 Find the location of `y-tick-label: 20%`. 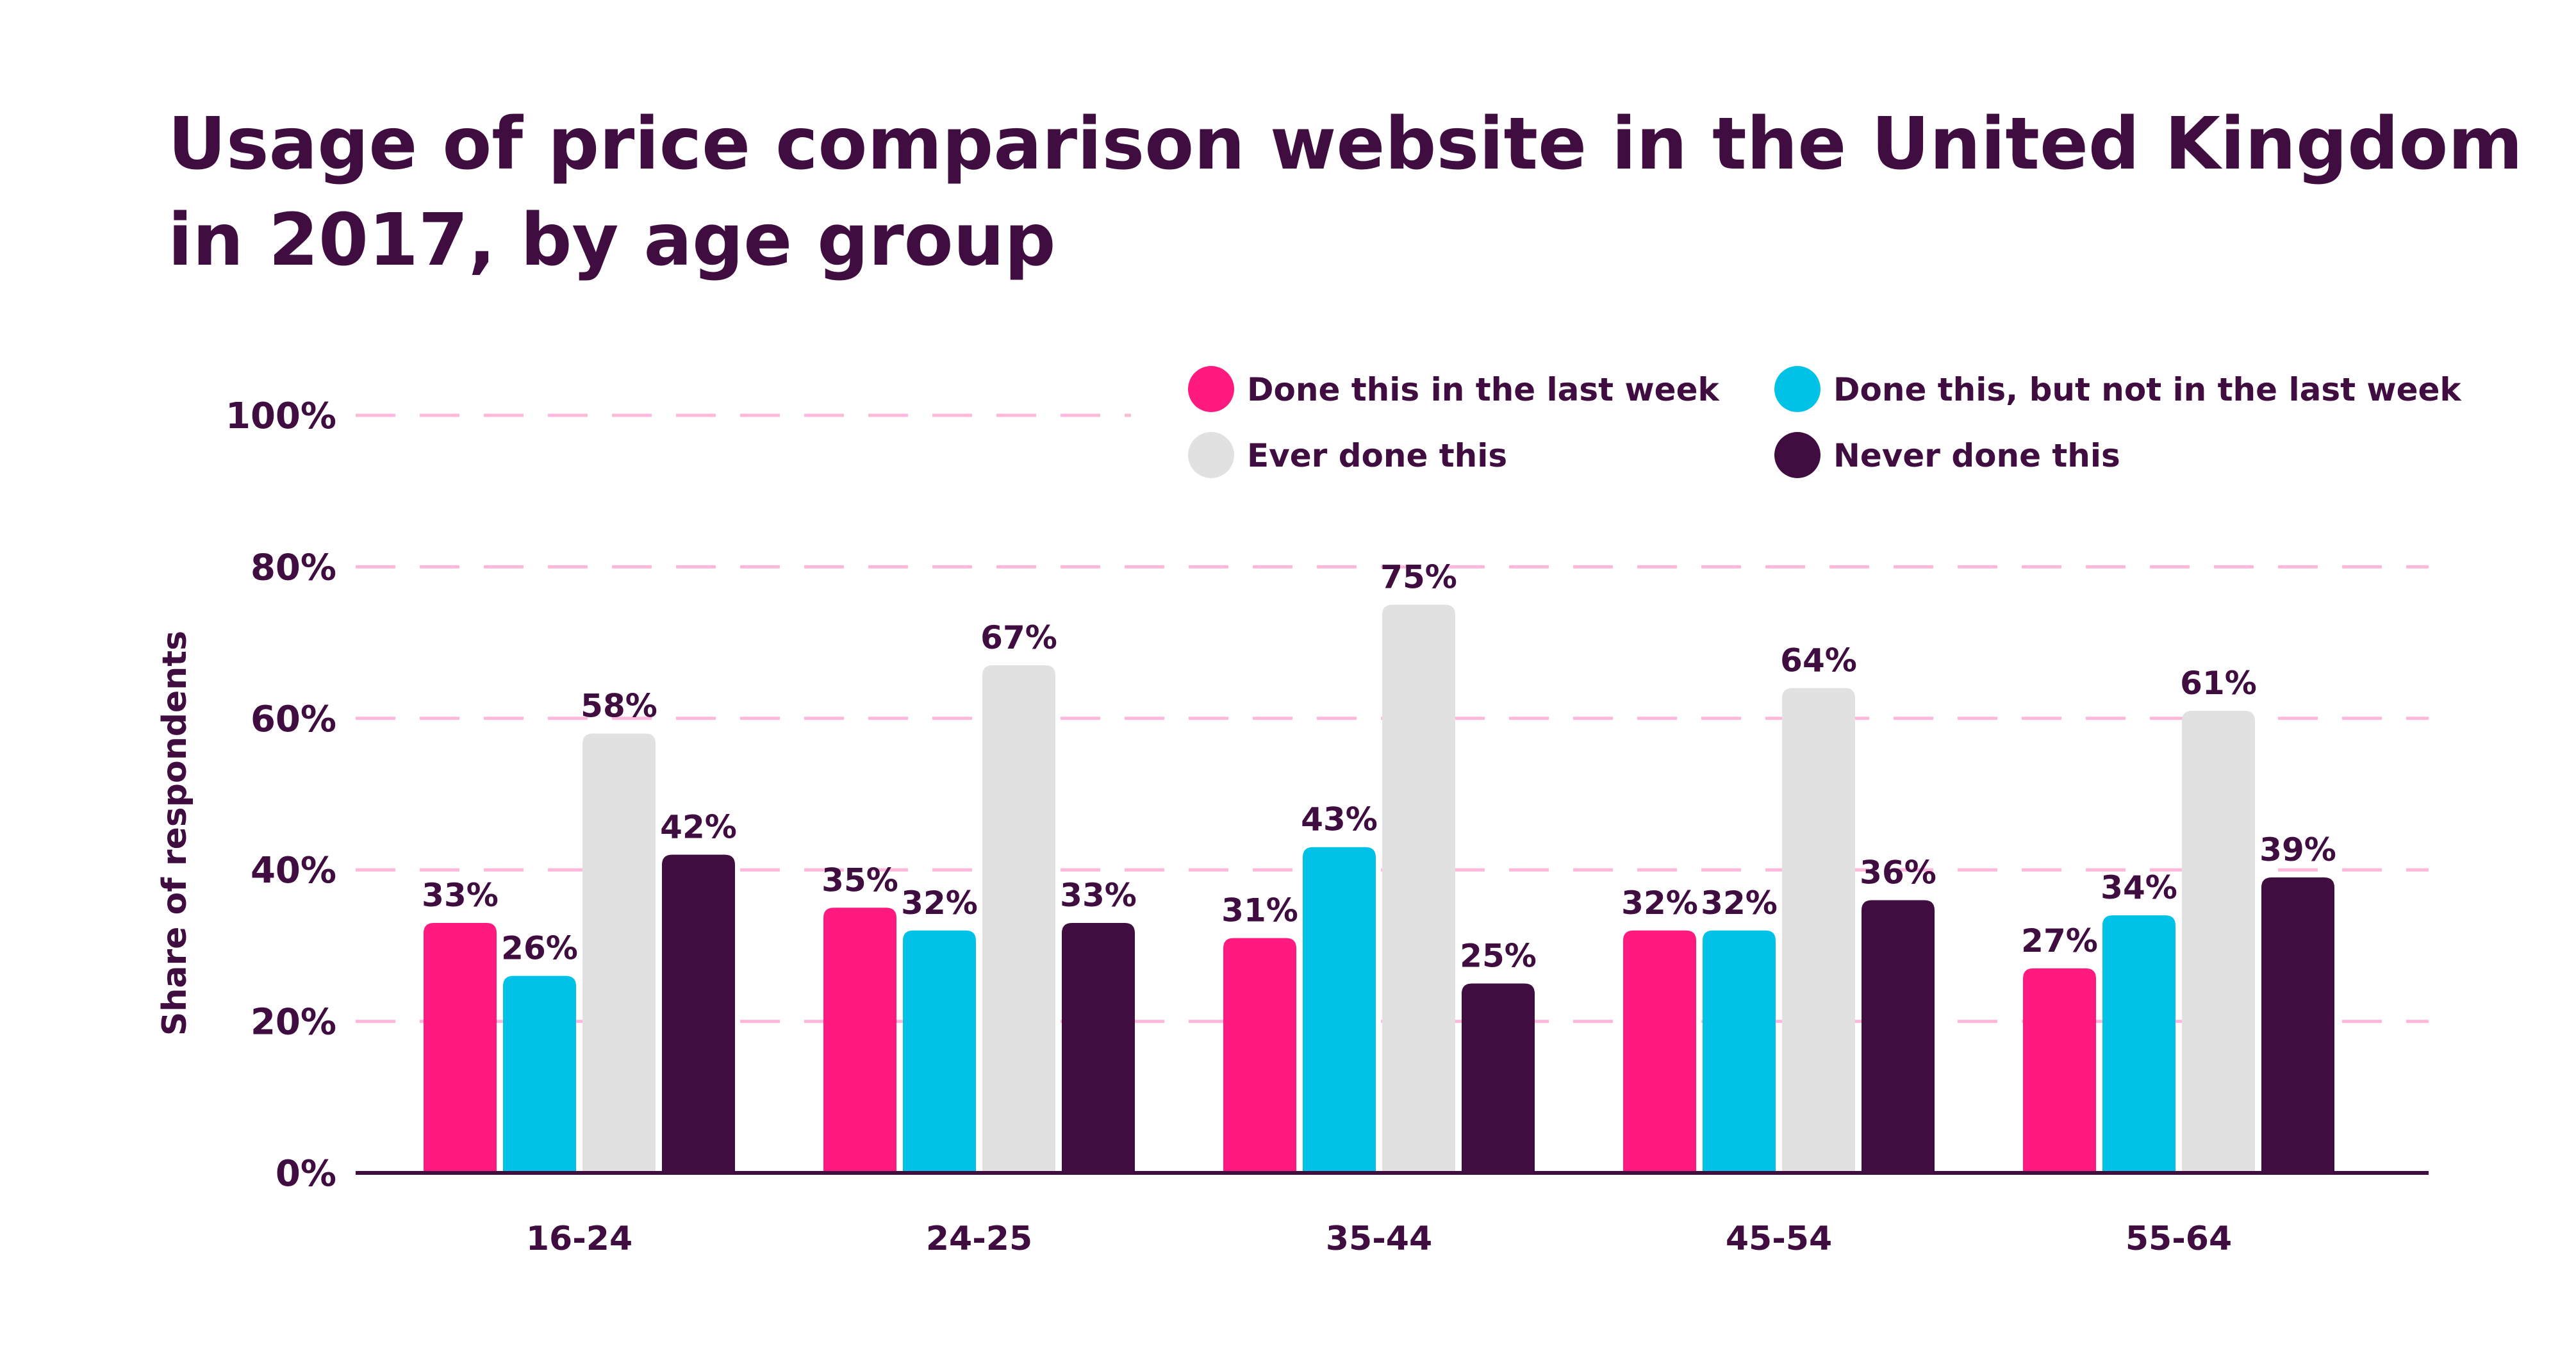

y-tick-label: 20% is located at coordinates (293, 1023).